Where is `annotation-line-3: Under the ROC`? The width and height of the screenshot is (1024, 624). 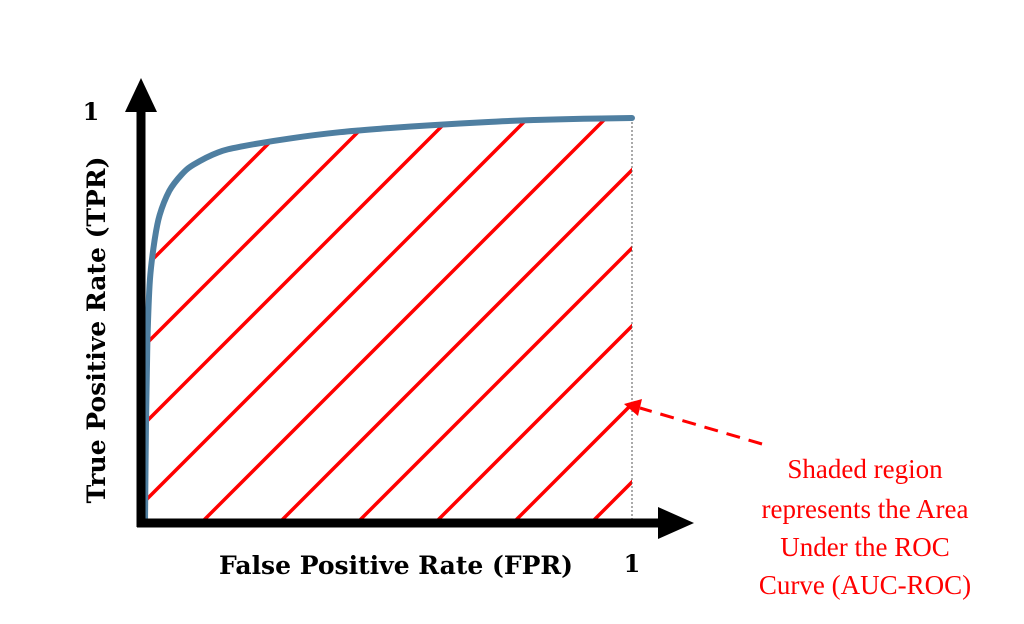 annotation-line-3: Under the ROC is located at coordinates (864, 547).